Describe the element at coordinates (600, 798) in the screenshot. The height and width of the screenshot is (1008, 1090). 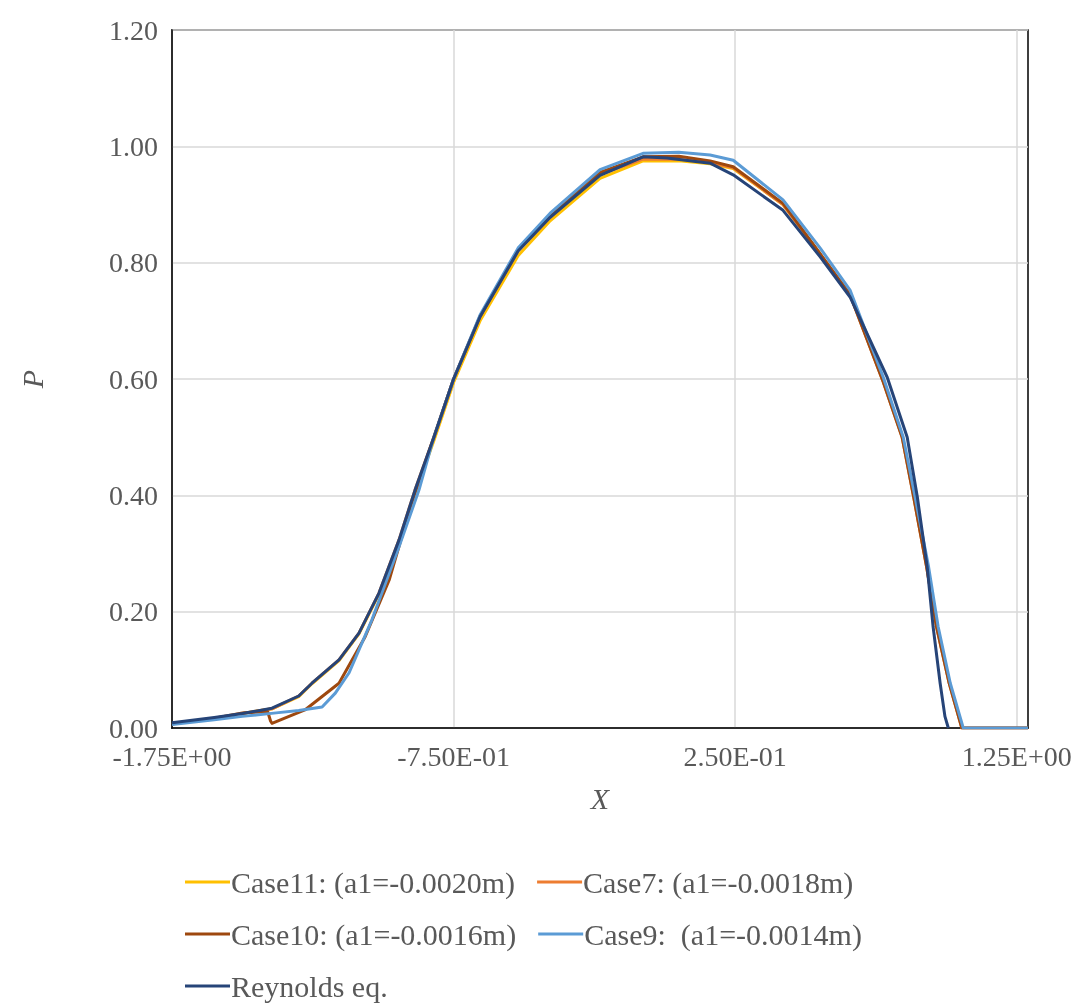
I see `x-axis-title: X` at that location.